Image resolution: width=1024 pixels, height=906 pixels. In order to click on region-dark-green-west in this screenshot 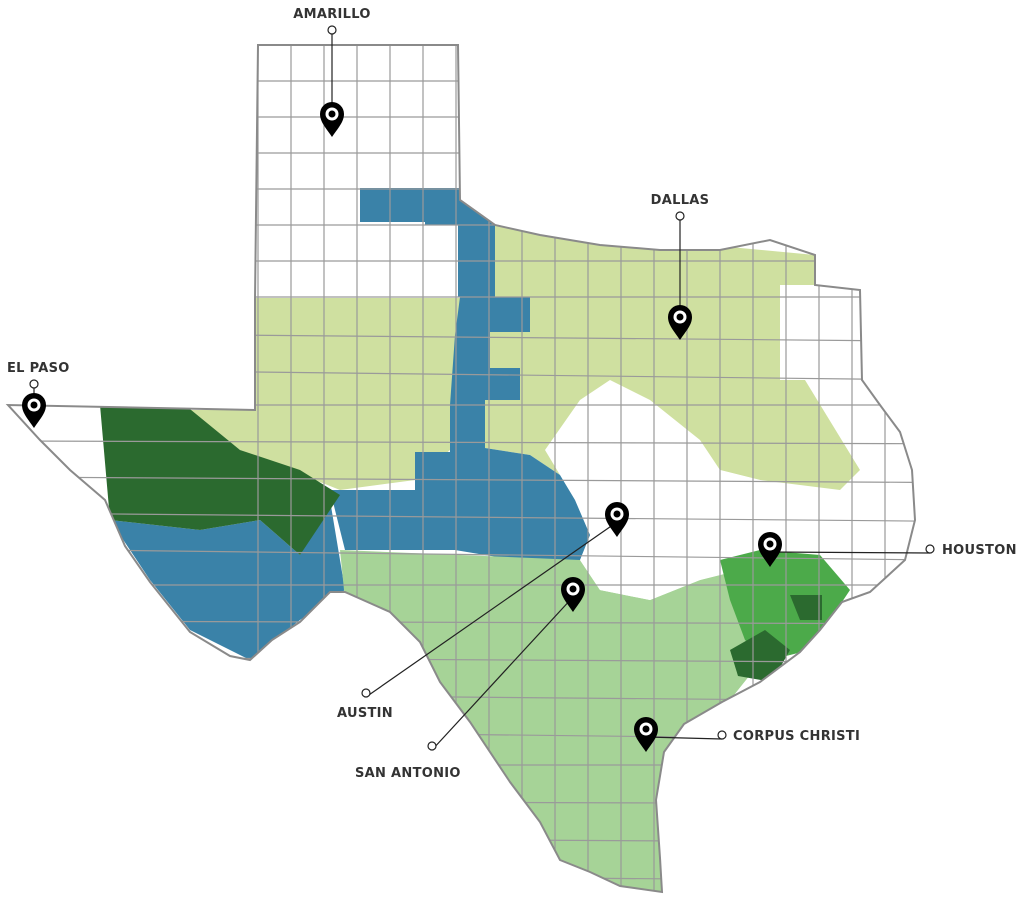, I will do `click(220, 480)`.